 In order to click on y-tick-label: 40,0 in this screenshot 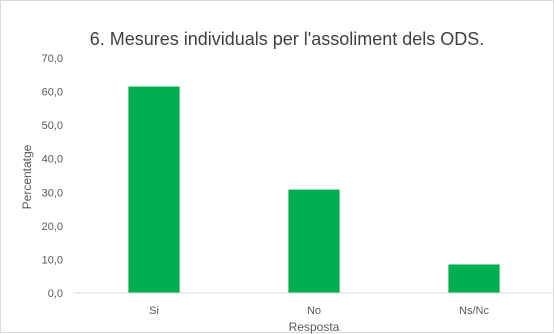, I will do `click(52, 160)`.